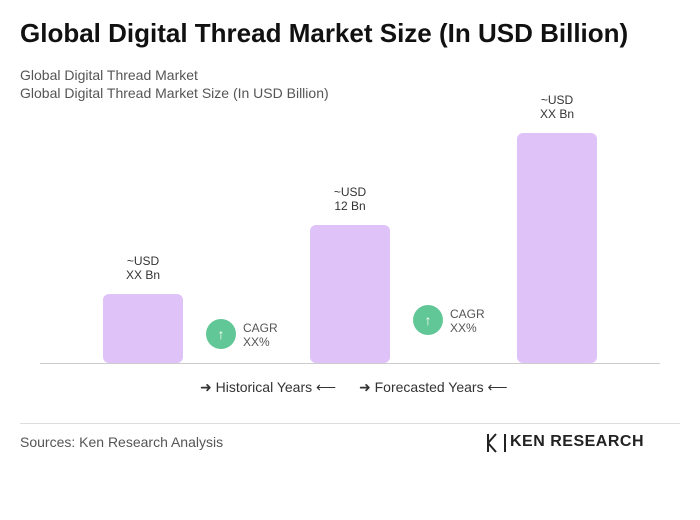 The height and width of the screenshot is (520, 700). Describe the element at coordinates (122, 442) in the screenshot. I see `source: Sources: Ken Research Analysis` at that location.